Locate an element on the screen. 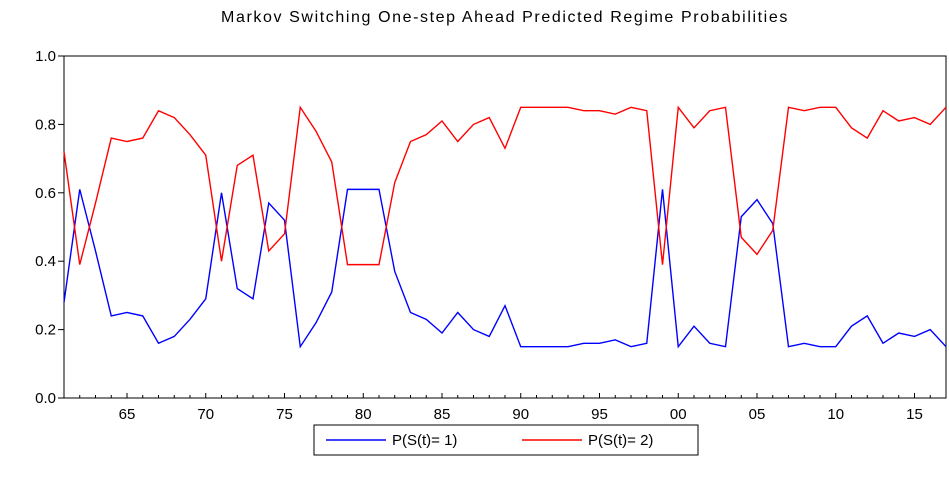 Image resolution: width=949 pixels, height=479 pixels. x-tick-label-1: 70 is located at coordinates (205, 414).